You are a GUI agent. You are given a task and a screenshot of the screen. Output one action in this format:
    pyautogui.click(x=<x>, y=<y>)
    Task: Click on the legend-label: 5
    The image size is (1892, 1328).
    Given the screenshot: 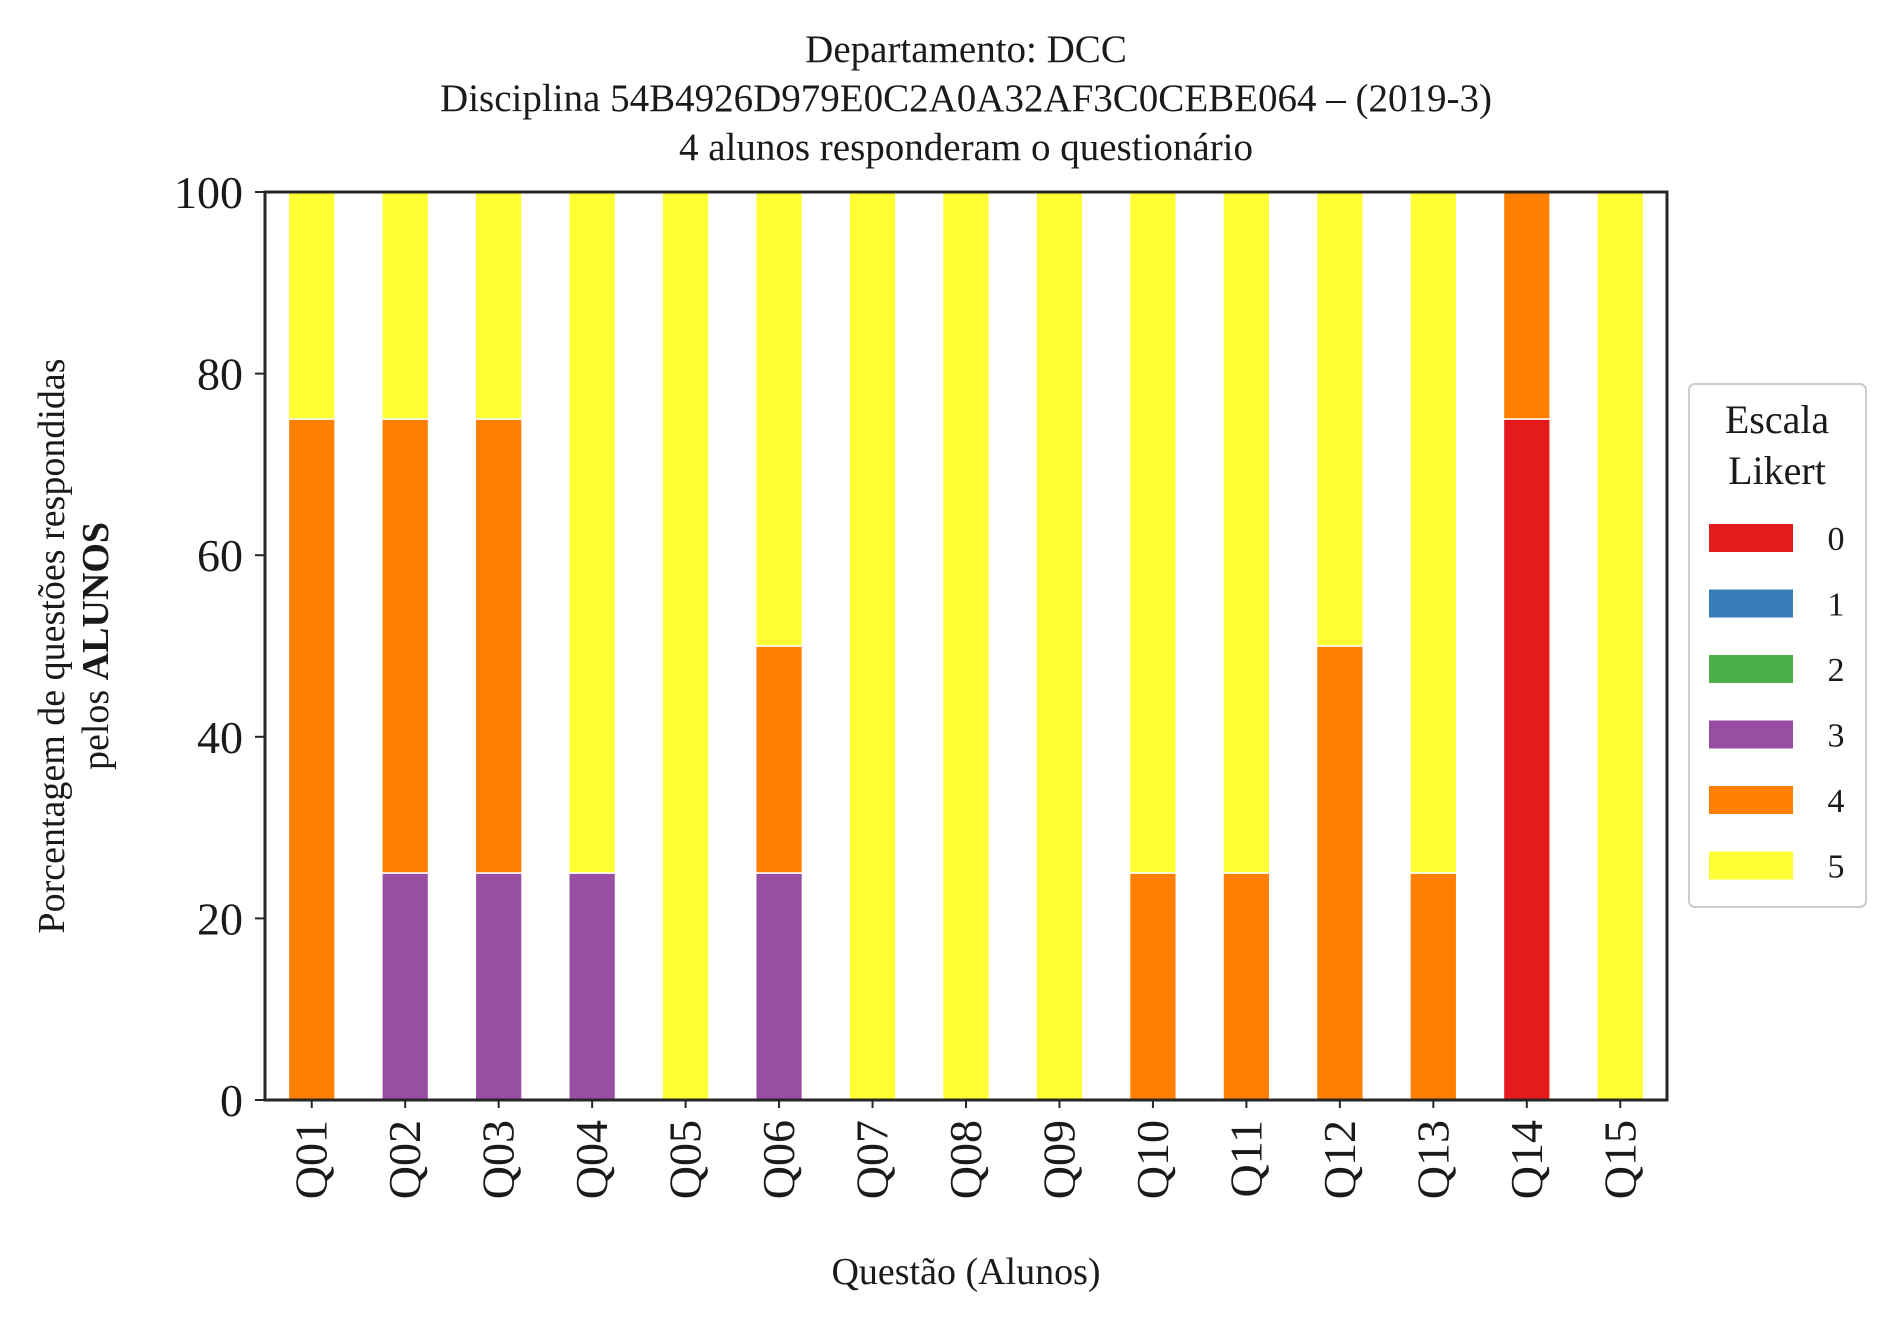 What is the action you would take?
    pyautogui.click(x=1836, y=867)
    